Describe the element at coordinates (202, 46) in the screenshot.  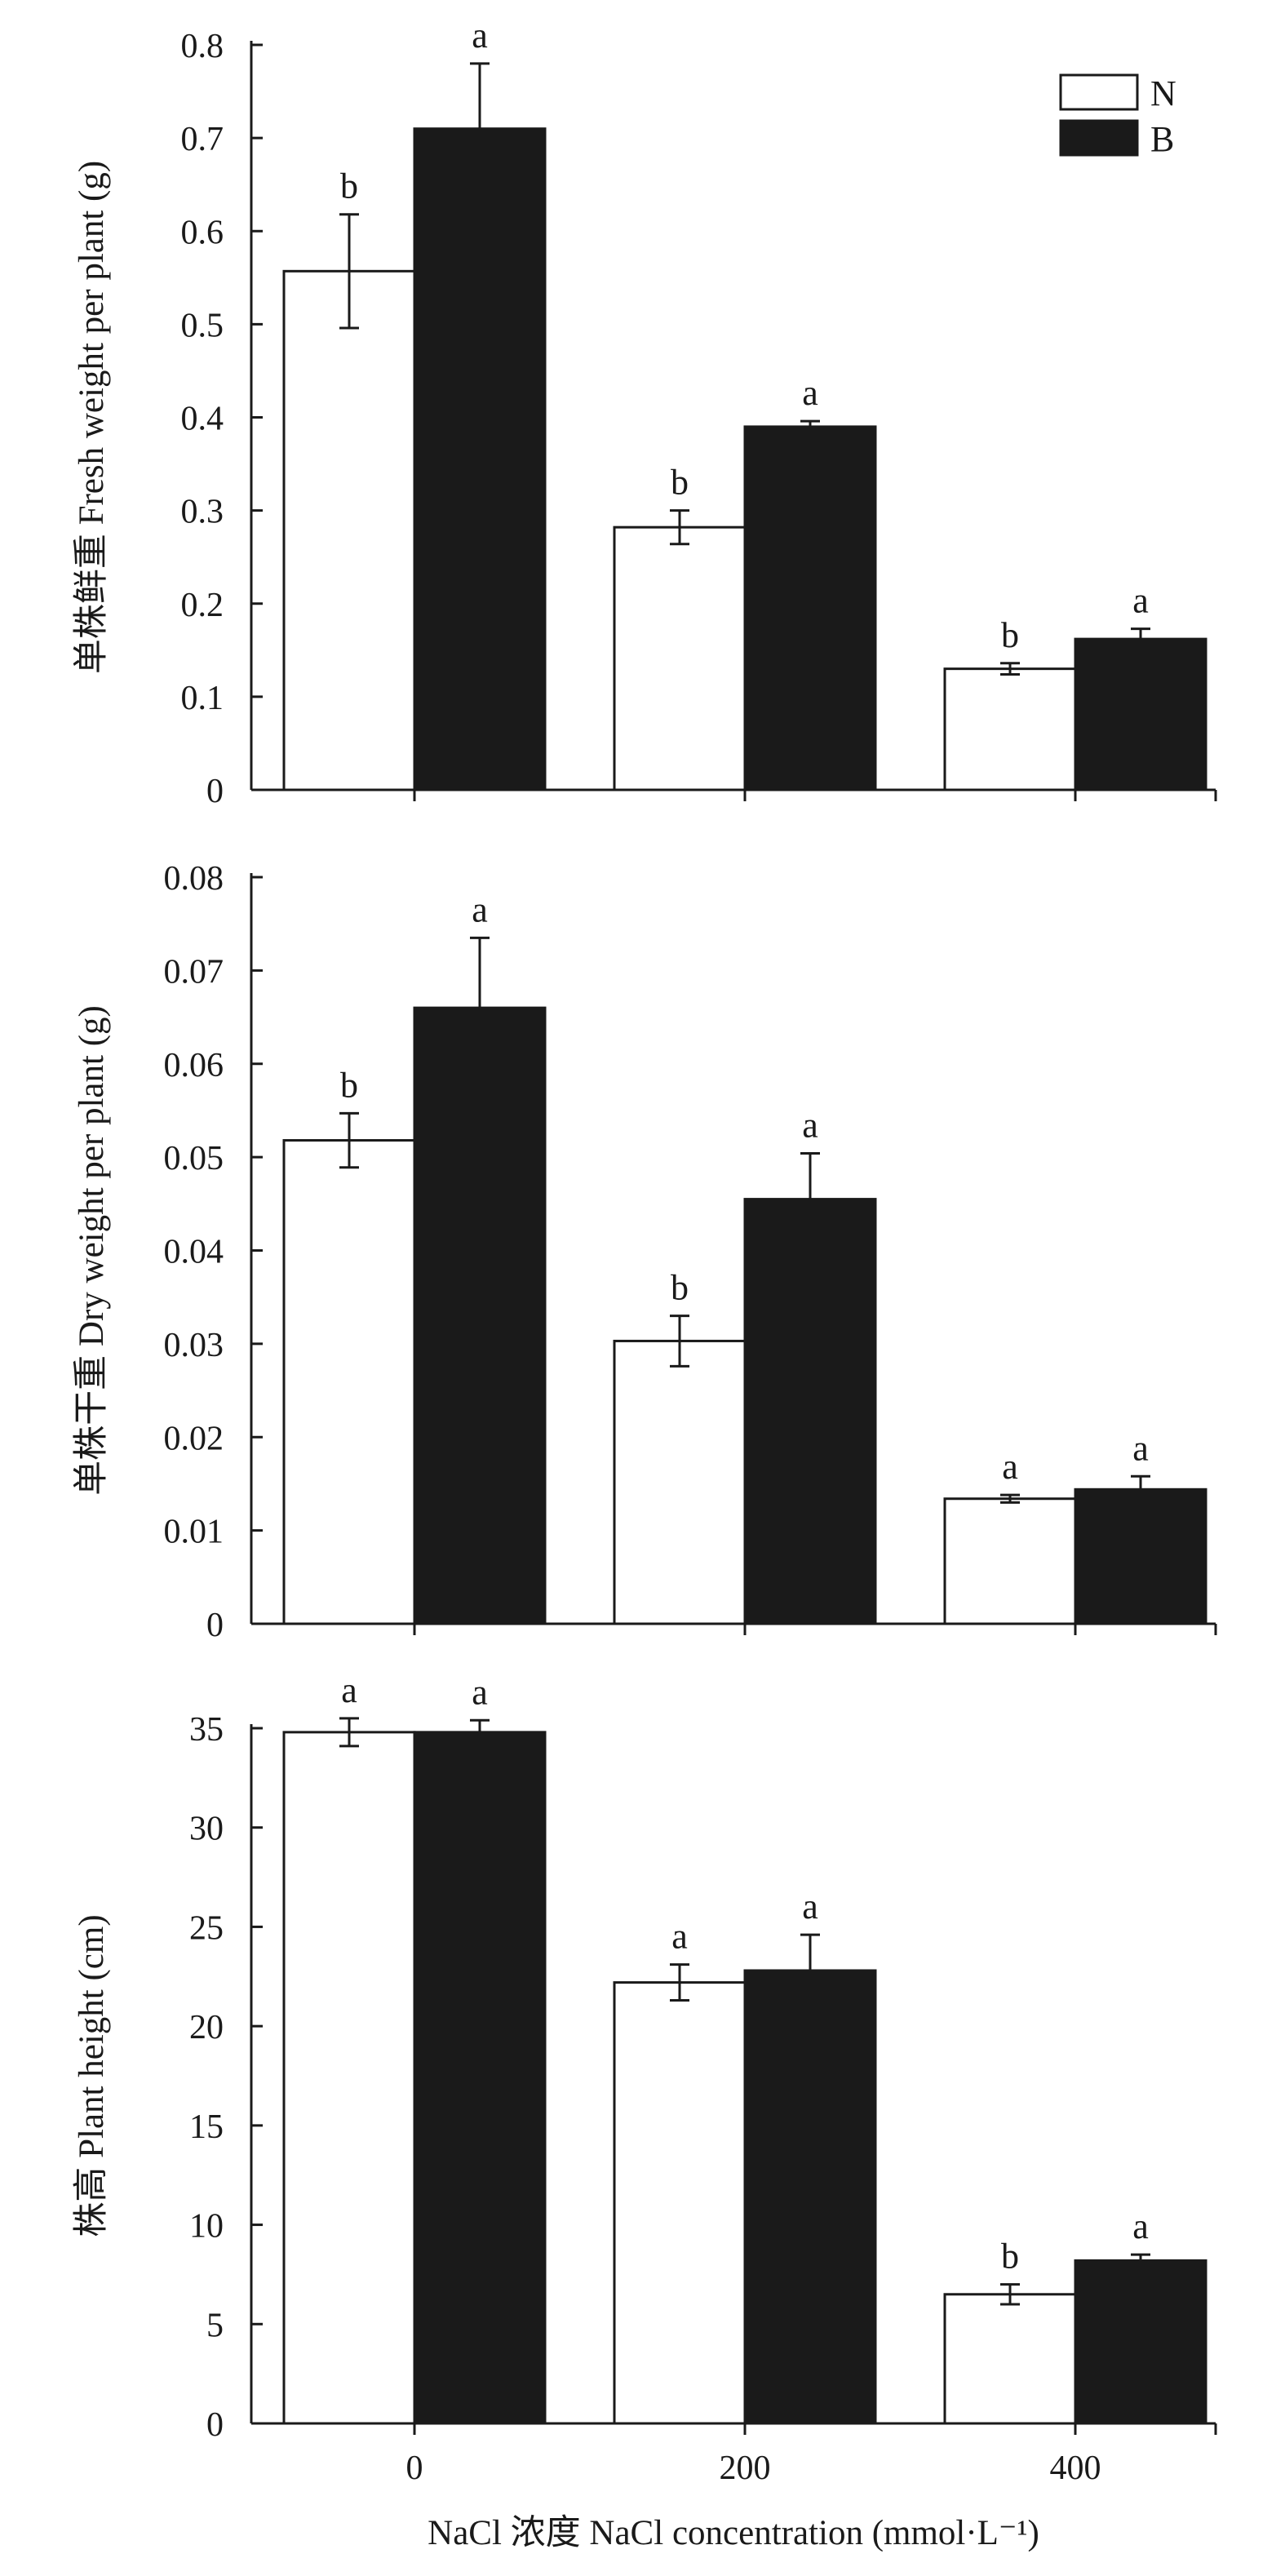
I see `y-tick-label: 0.8` at that location.